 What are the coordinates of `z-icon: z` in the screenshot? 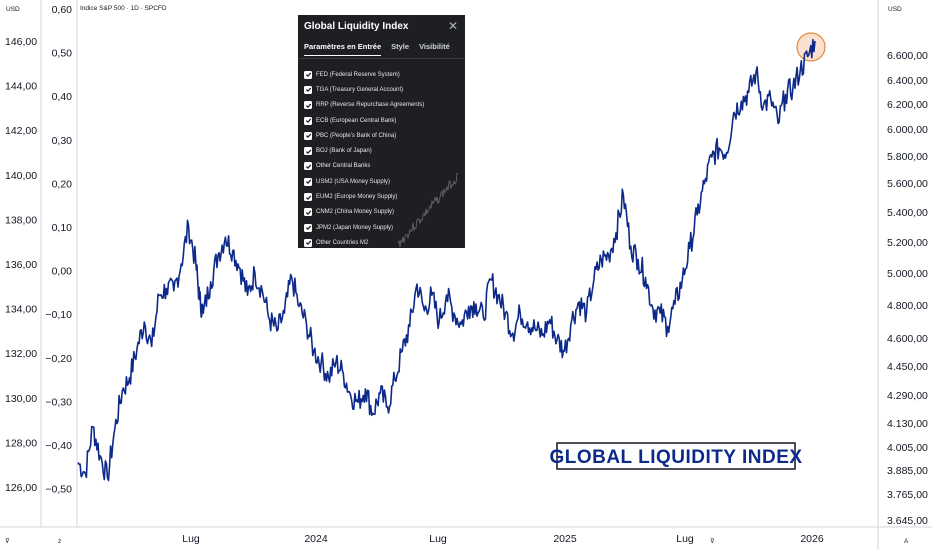 It's located at (59, 541).